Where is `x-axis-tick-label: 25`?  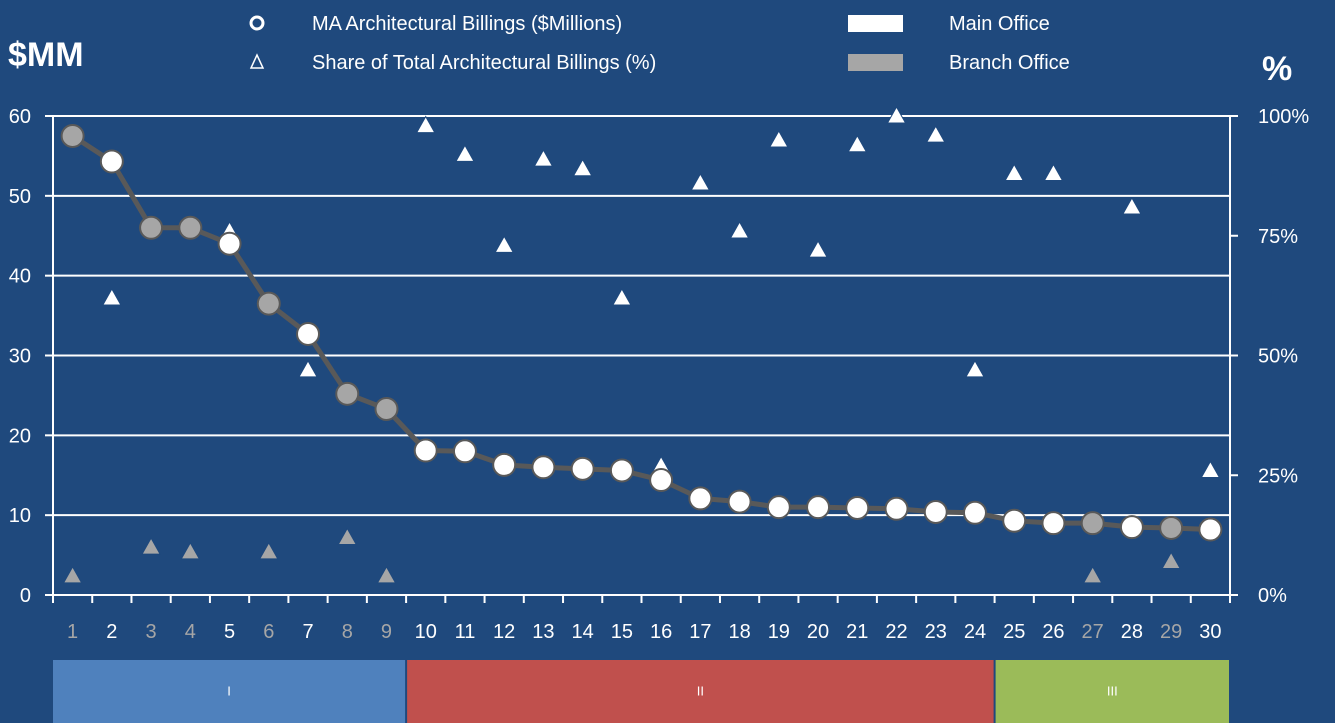
x-axis-tick-label: 25 is located at coordinates (1014, 632).